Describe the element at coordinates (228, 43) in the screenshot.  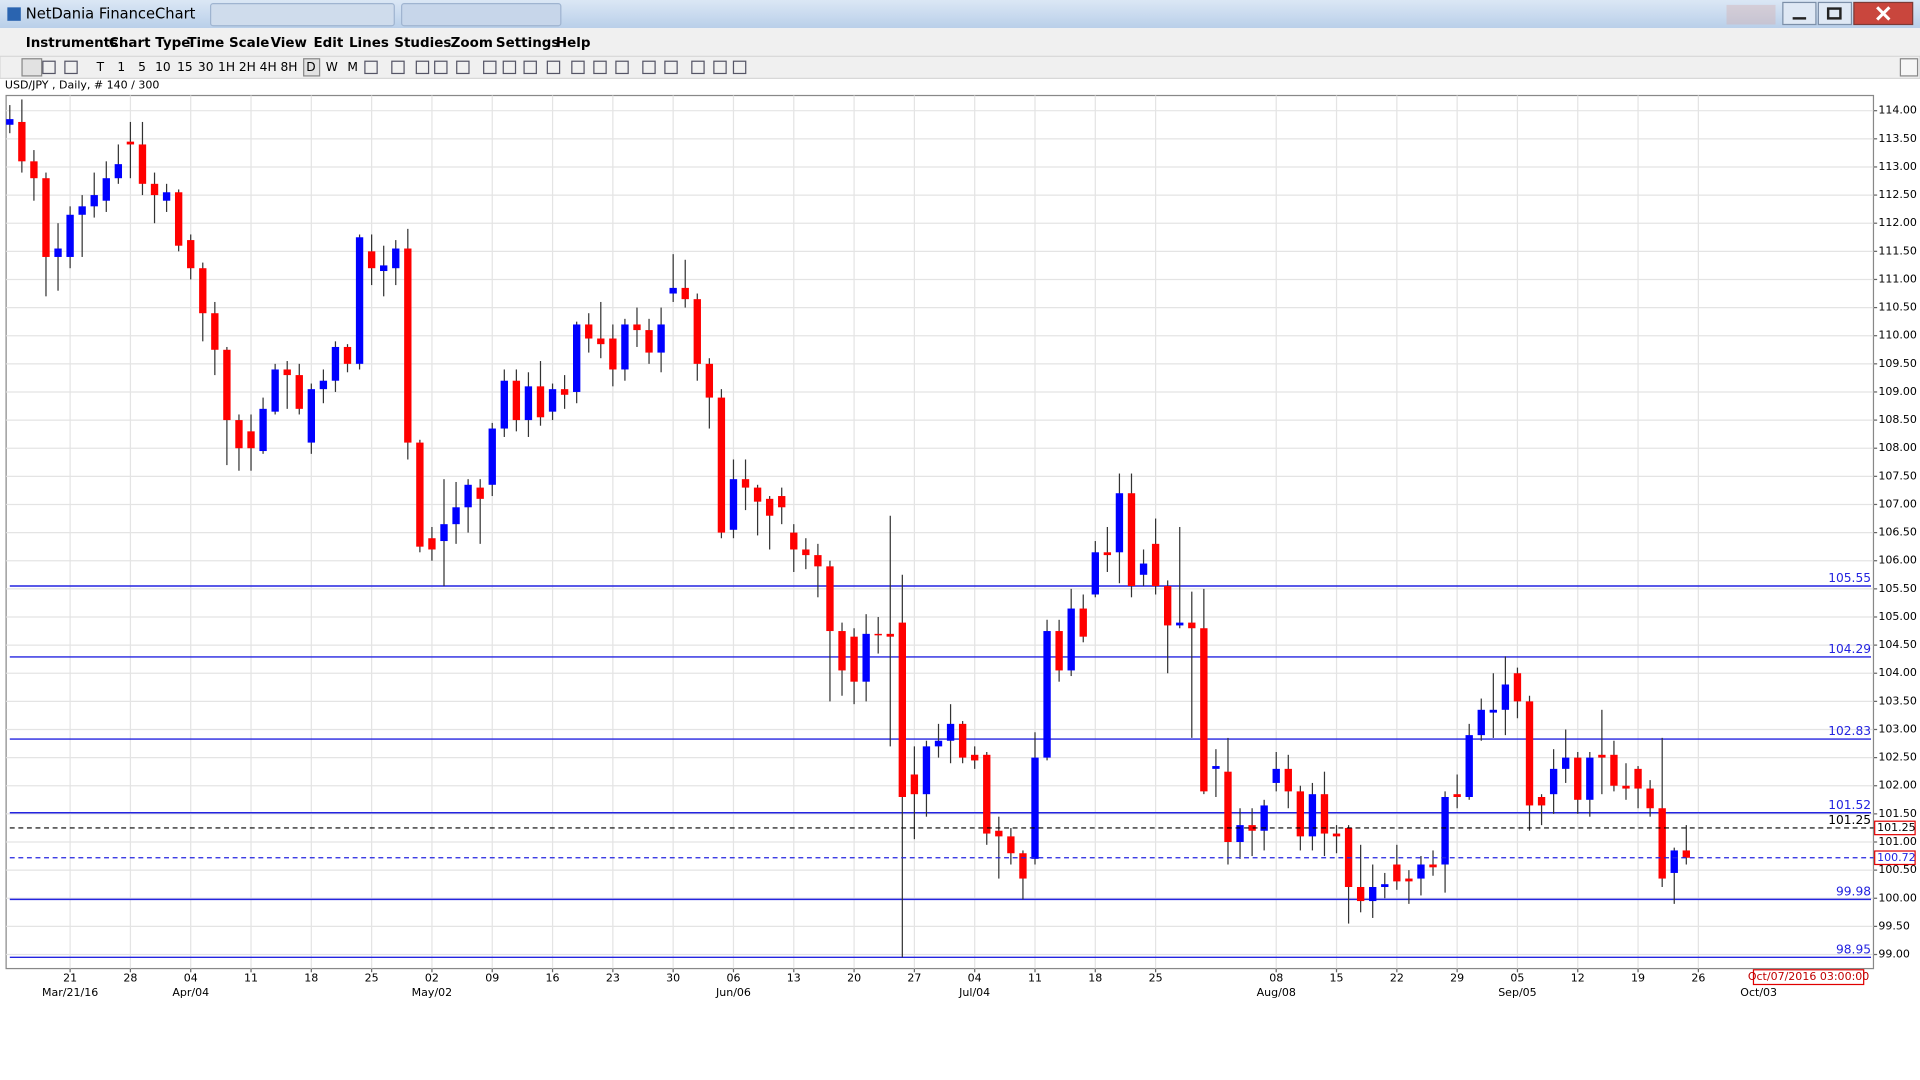
I see `menu-item: Time Scale` at that location.